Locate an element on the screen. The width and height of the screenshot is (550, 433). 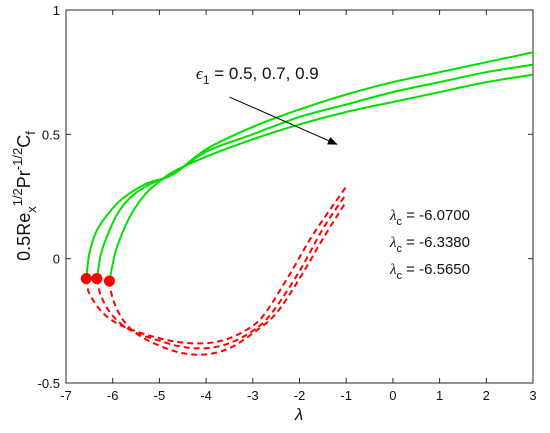
y-label-part: -1/2 is located at coordinates (17, 159).